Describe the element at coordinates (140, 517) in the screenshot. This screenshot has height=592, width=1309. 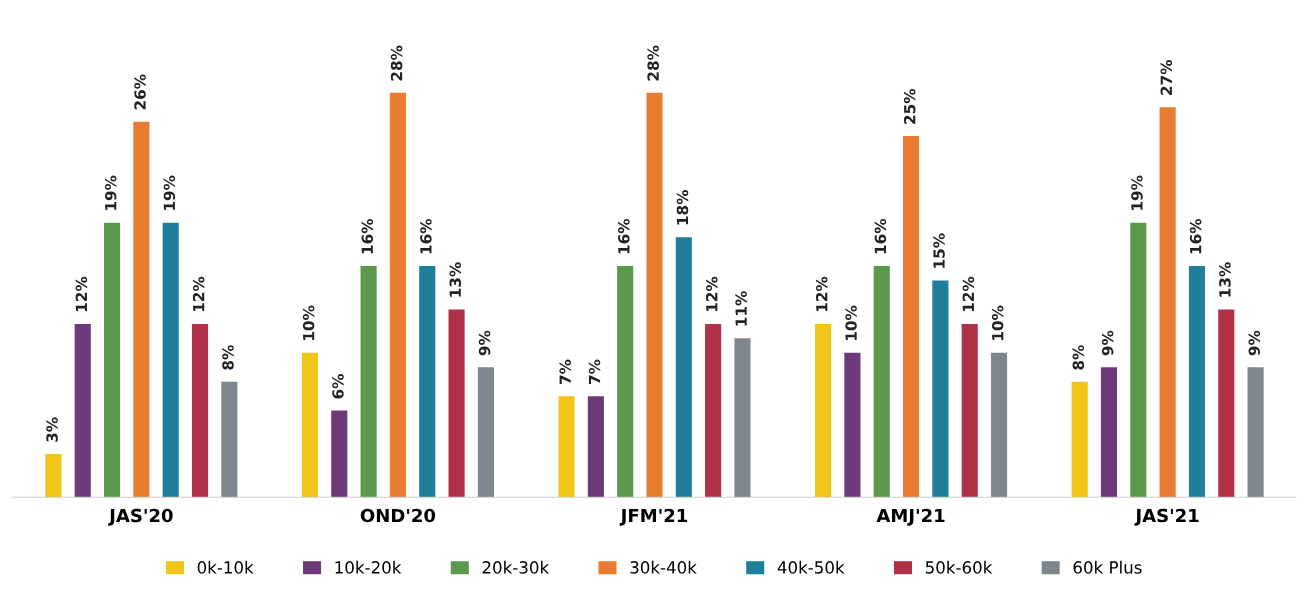
I see `x-tick-label: JAS'20` at that location.